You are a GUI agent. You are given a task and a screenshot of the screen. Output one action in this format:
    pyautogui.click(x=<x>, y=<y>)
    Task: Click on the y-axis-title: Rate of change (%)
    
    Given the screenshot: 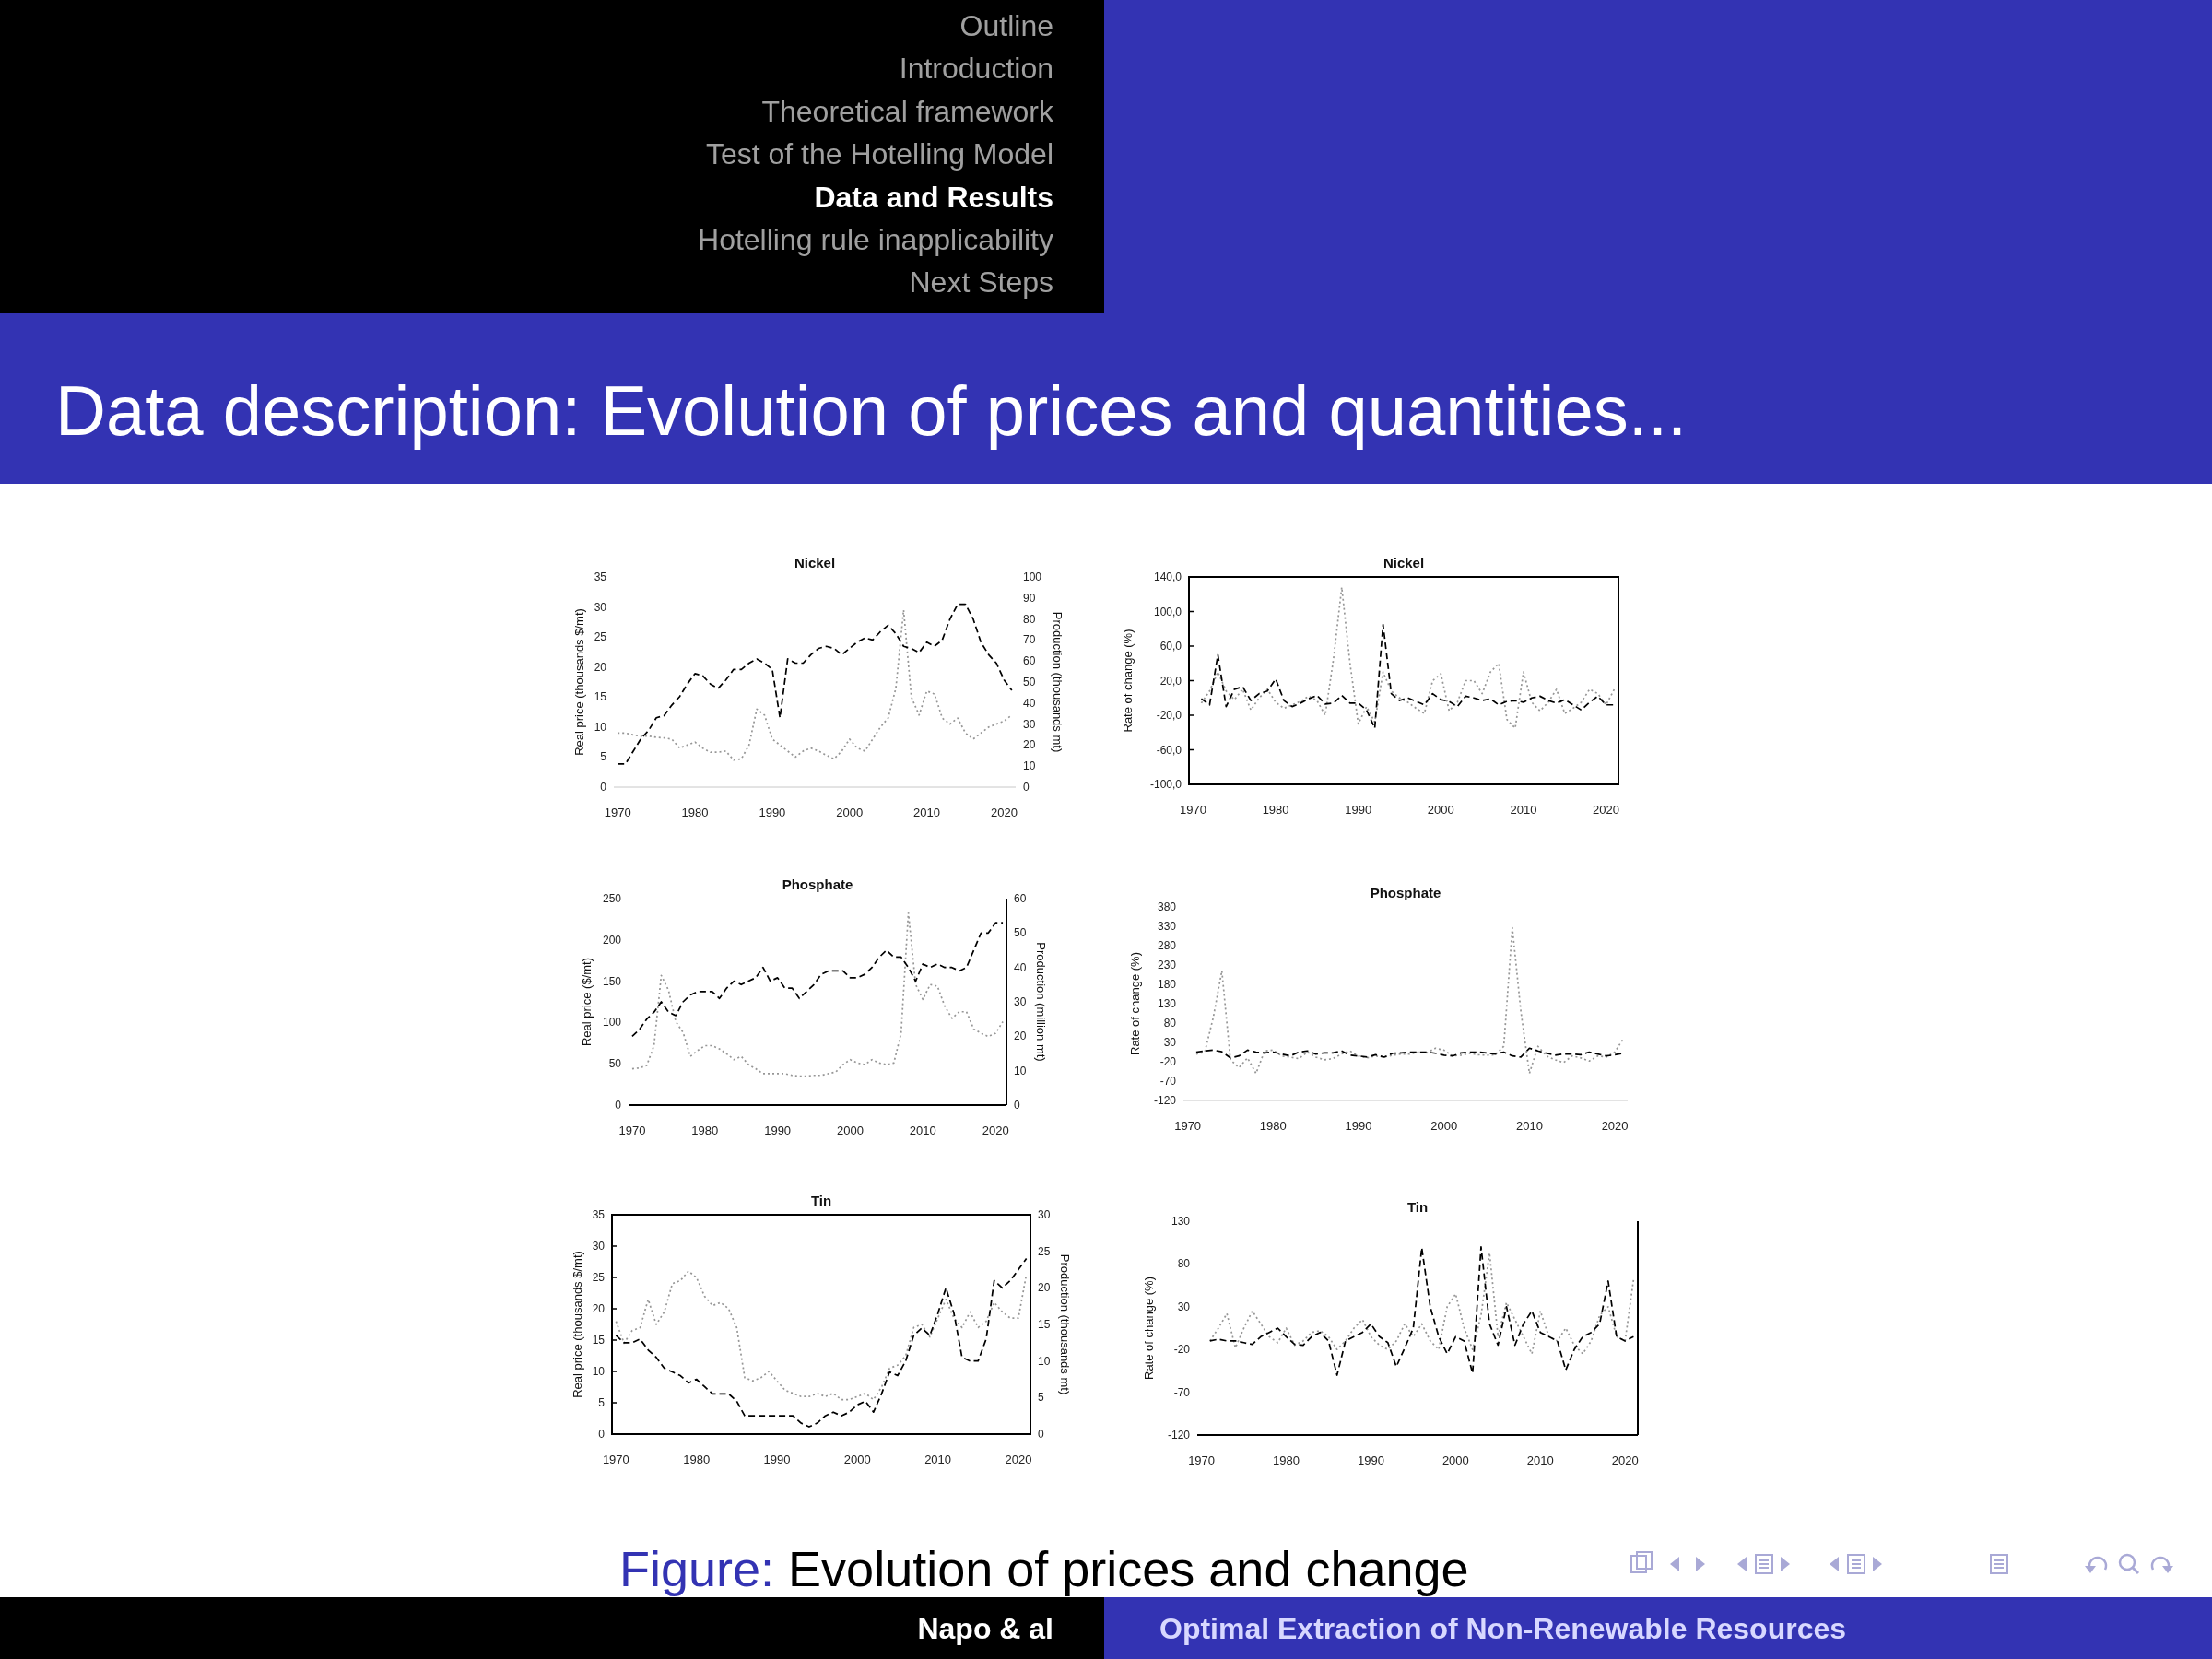 What is the action you would take?
    pyautogui.click(x=1134, y=1003)
    